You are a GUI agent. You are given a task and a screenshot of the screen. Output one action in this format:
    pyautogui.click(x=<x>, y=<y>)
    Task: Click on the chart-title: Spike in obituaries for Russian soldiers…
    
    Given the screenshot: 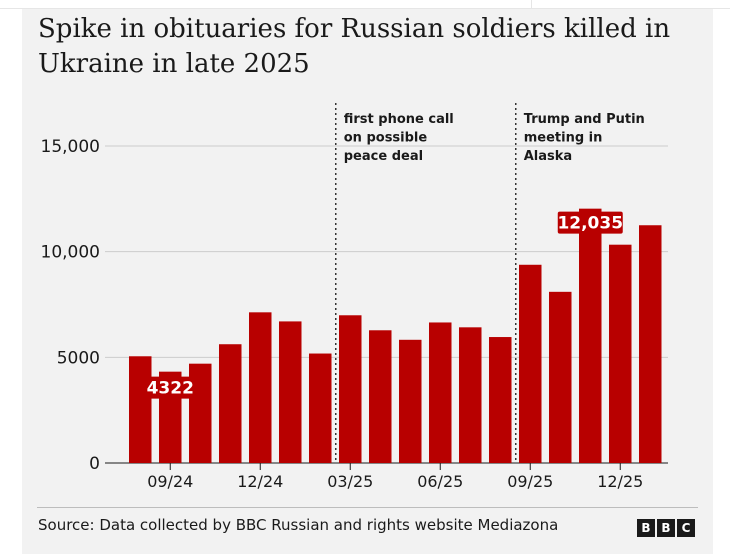 What is the action you would take?
    pyautogui.click(x=354, y=46)
    